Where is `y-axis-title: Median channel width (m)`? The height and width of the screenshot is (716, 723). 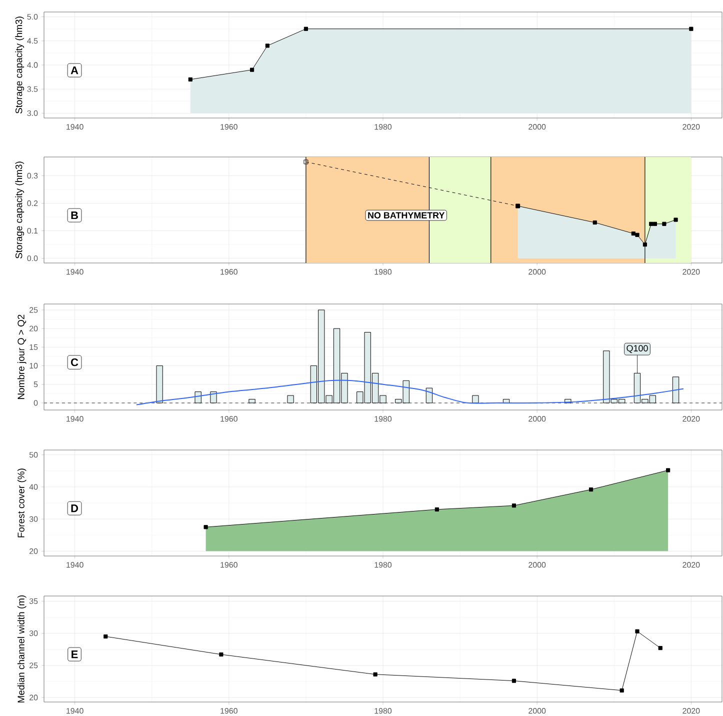
y-axis-title: Median channel width (m) is located at coordinates (21, 648).